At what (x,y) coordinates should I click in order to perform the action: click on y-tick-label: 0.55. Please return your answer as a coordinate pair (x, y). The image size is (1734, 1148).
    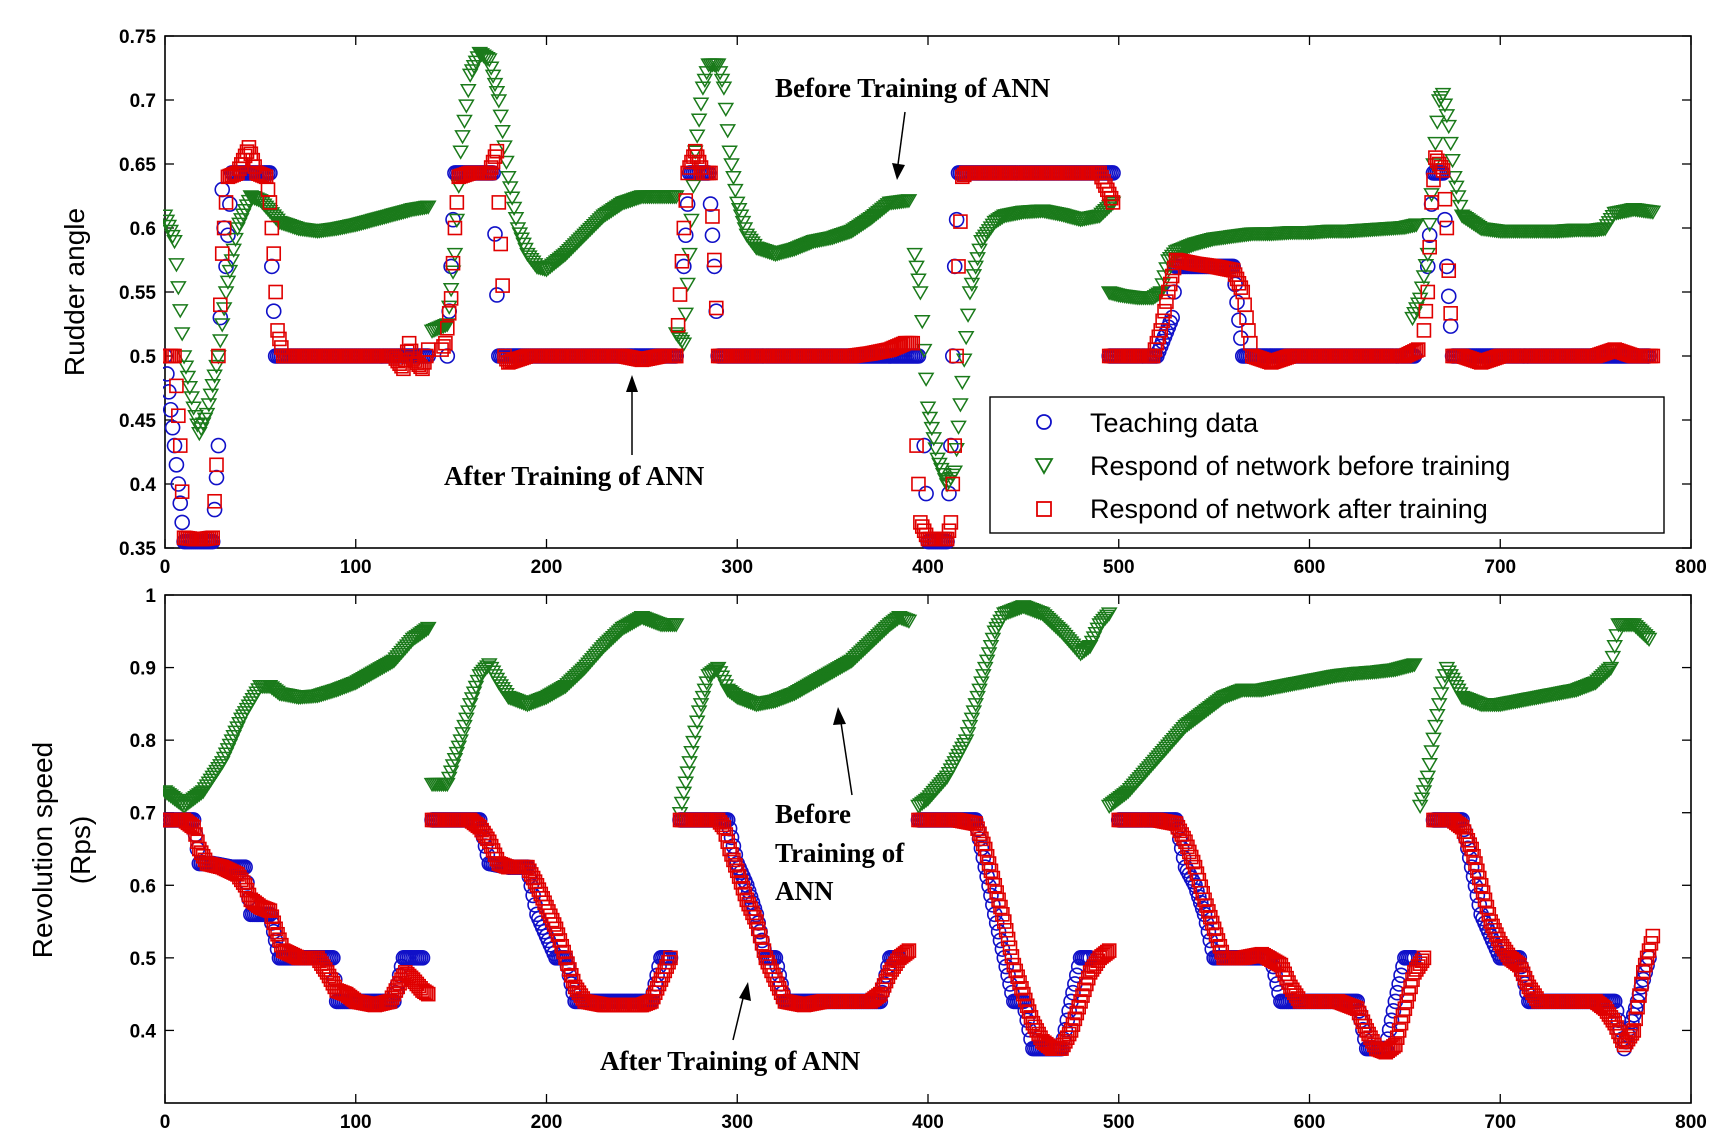
    Looking at the image, I should click on (137, 293).